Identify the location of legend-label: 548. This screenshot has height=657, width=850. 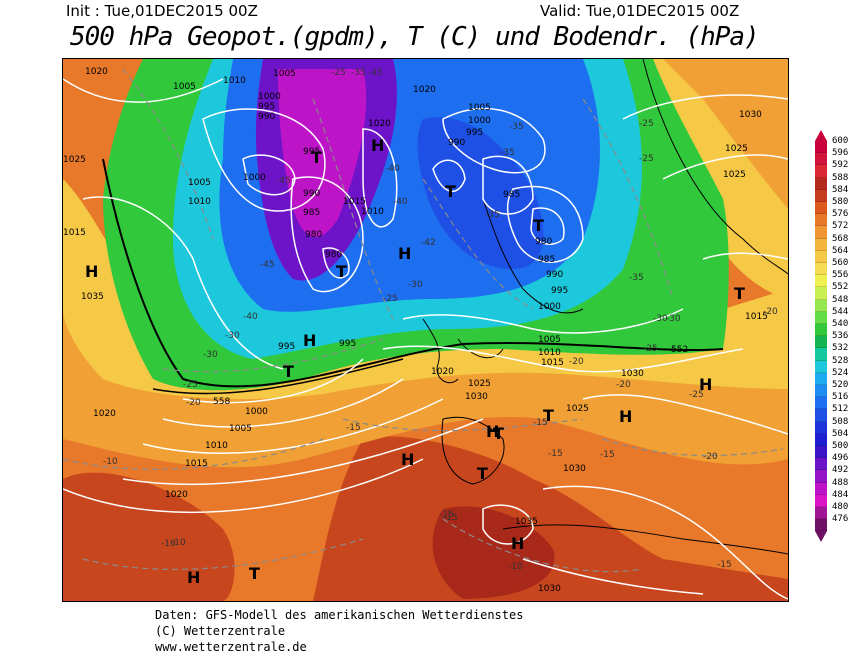
(840, 299).